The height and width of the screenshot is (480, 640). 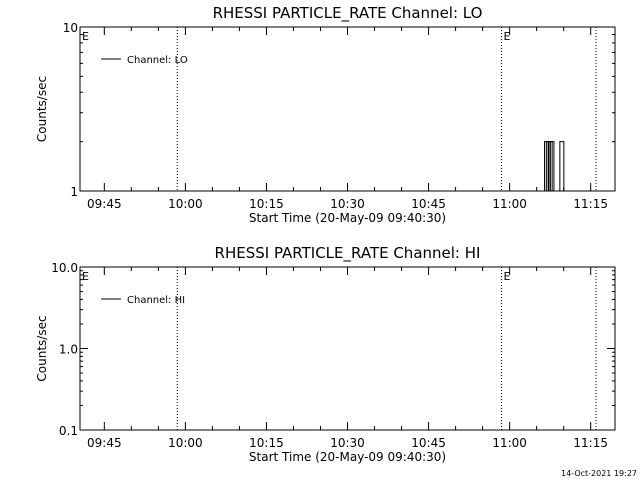 I want to click on legend-label: Channel: LO, so click(x=157, y=60).